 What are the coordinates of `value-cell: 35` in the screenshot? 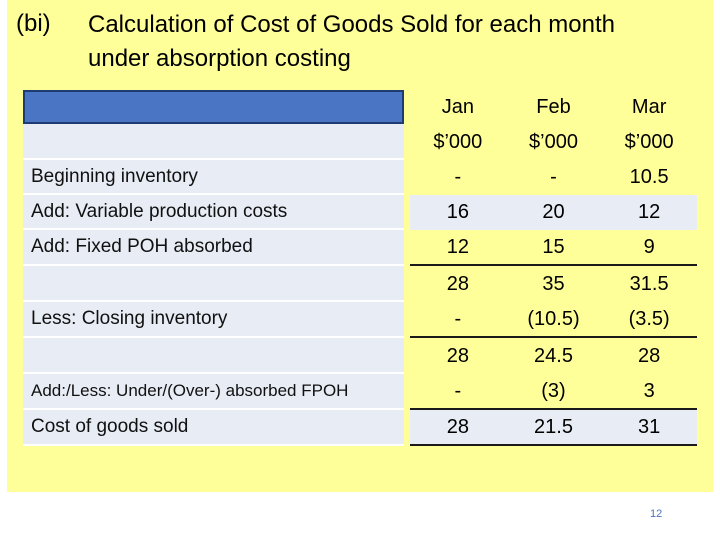 It's located at (553, 283).